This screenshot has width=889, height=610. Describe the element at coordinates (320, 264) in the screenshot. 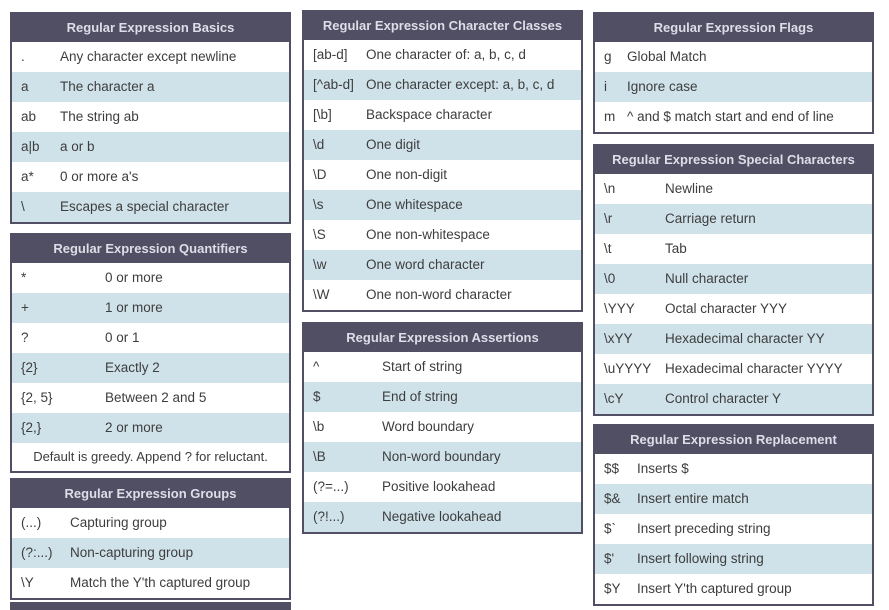

I see `pattern-cell: \w` at that location.